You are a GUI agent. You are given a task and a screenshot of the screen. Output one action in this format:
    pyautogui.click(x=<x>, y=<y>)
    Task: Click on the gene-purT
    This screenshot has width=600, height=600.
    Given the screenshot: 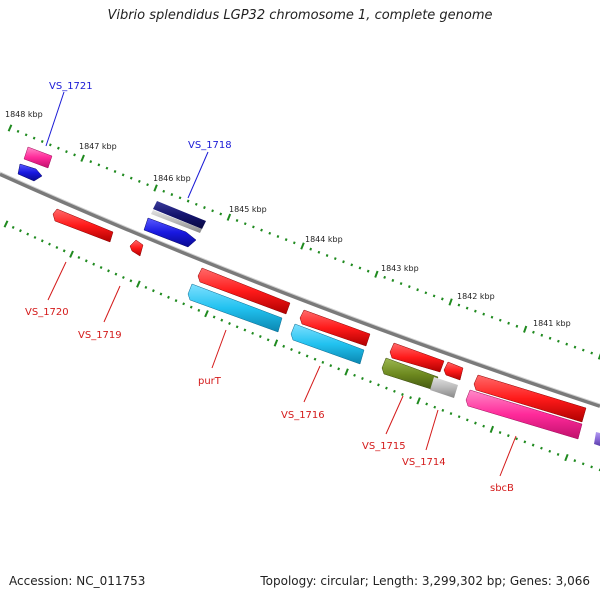 What is the action you would take?
    pyautogui.click(x=244, y=291)
    